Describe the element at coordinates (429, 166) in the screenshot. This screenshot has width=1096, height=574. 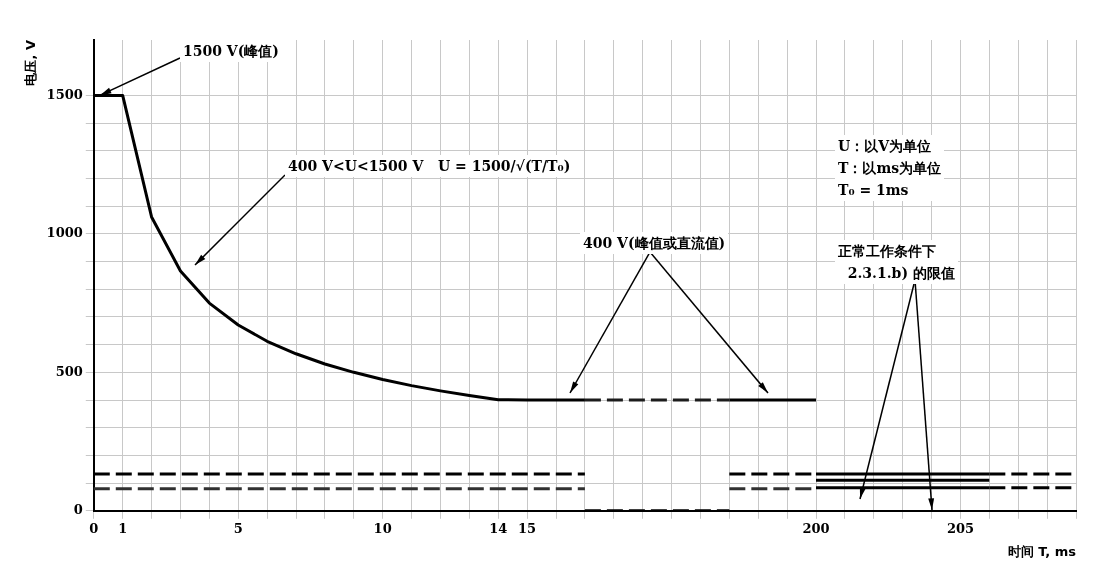
I see `annotation: 400 V<U<1500 V U = 1500/√(T/T₀)` at that location.